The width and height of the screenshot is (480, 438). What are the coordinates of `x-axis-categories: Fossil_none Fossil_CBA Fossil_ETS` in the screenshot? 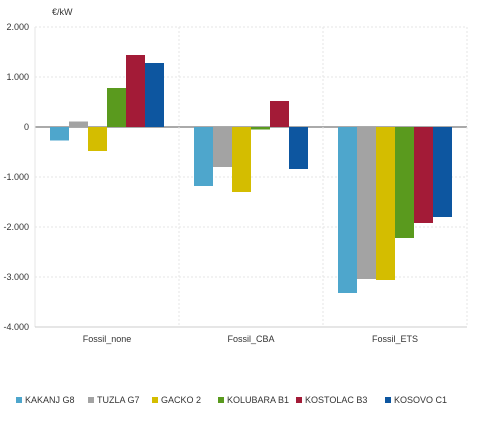 It's located at (250, 339).